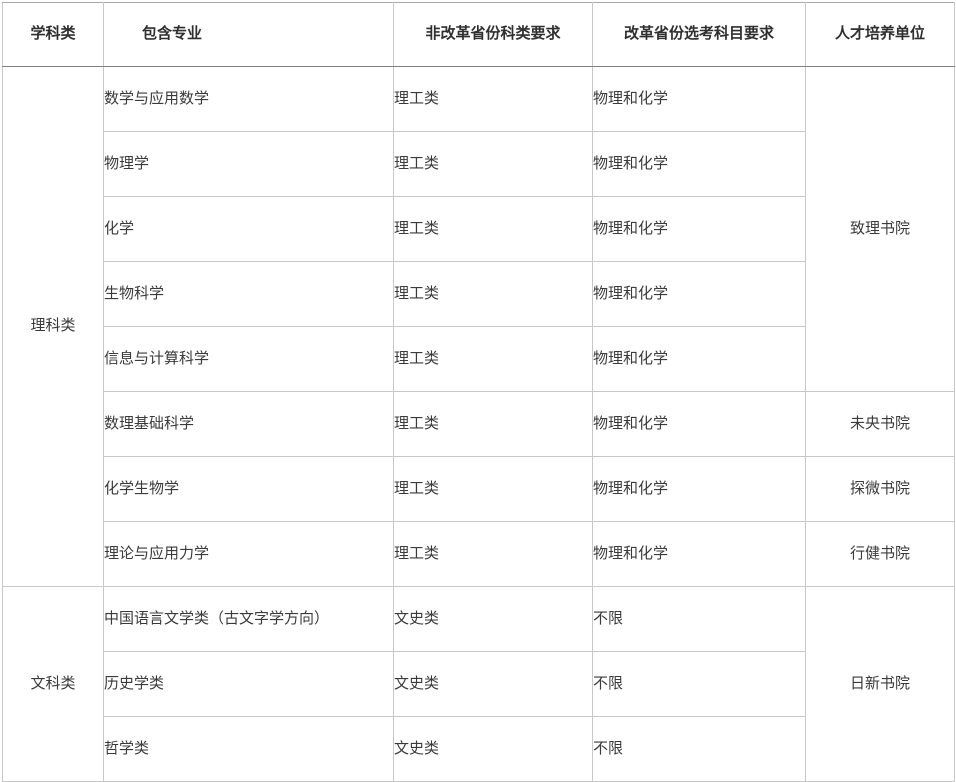  I want to click on cell-discipline-category: 文科类, so click(53, 684).